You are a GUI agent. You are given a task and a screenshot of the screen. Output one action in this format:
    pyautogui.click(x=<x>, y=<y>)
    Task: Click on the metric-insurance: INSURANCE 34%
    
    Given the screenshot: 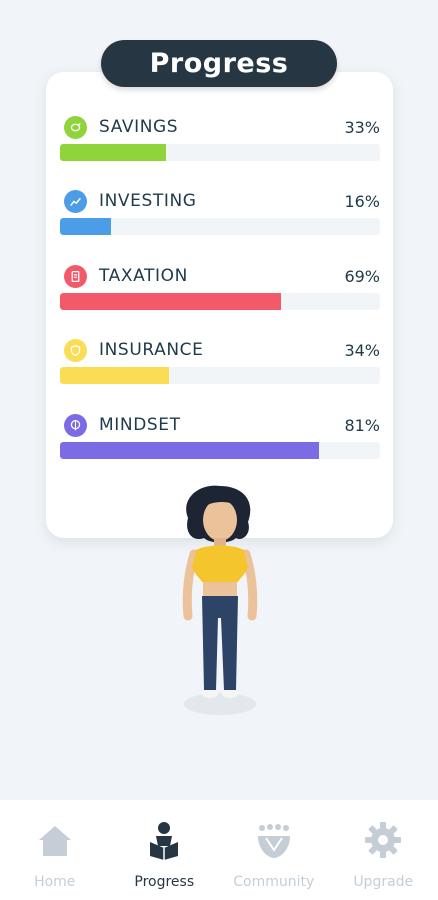 What is the action you would take?
    pyautogui.click(x=220, y=360)
    